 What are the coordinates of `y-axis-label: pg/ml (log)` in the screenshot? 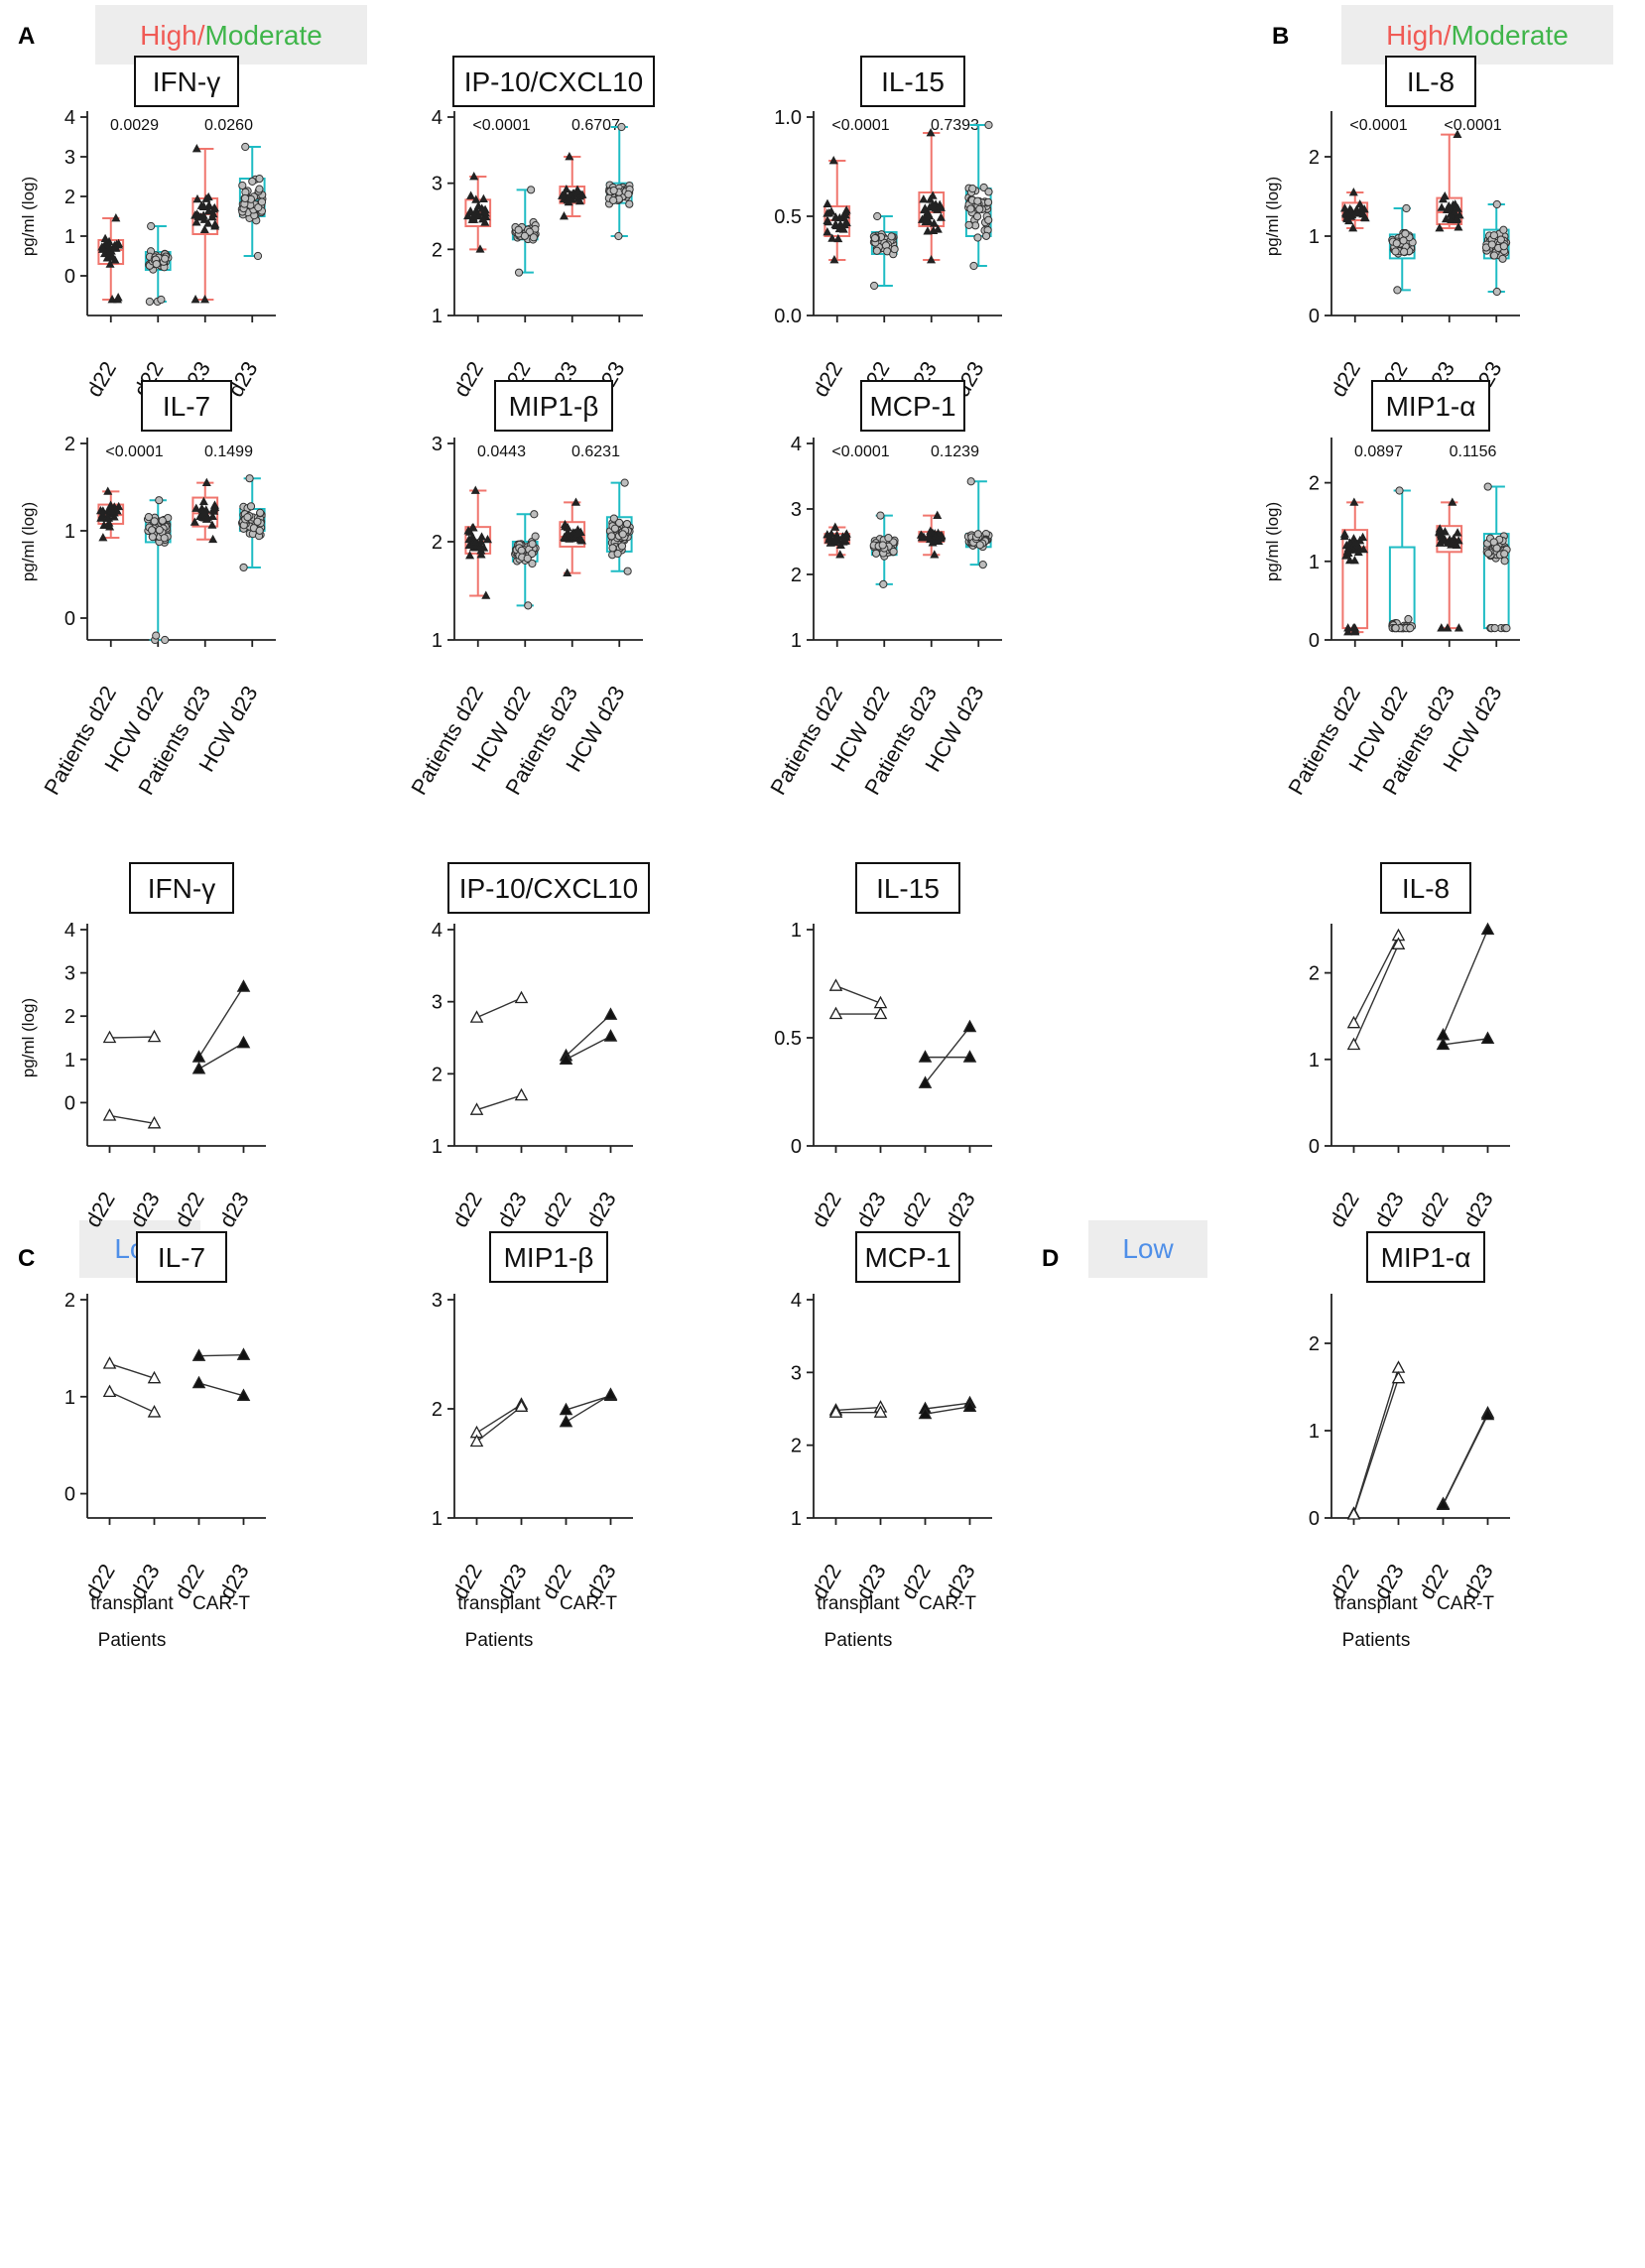 It's located at (28, 541).